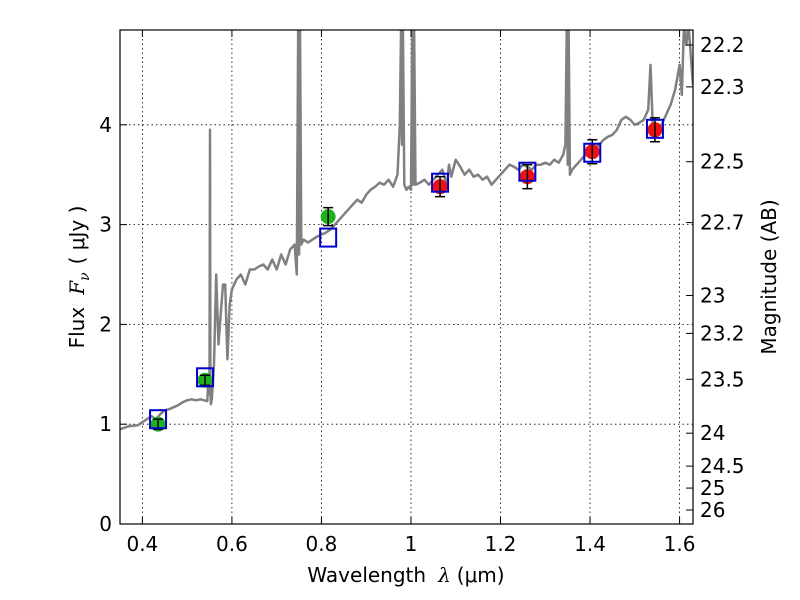 Image resolution: width=800 pixels, height=600 pixels. I want to click on right-axis-label: Magnitude (AB), so click(769, 276).